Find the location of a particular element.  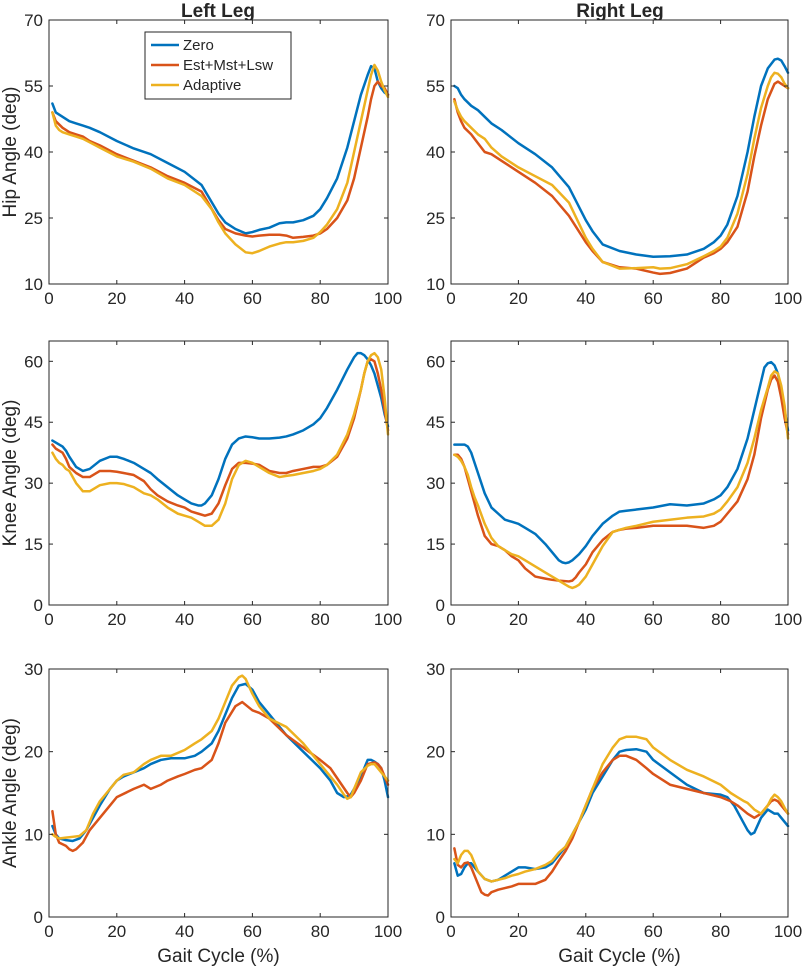

legend-entry-adaptive: Adaptive is located at coordinates (196, 85).